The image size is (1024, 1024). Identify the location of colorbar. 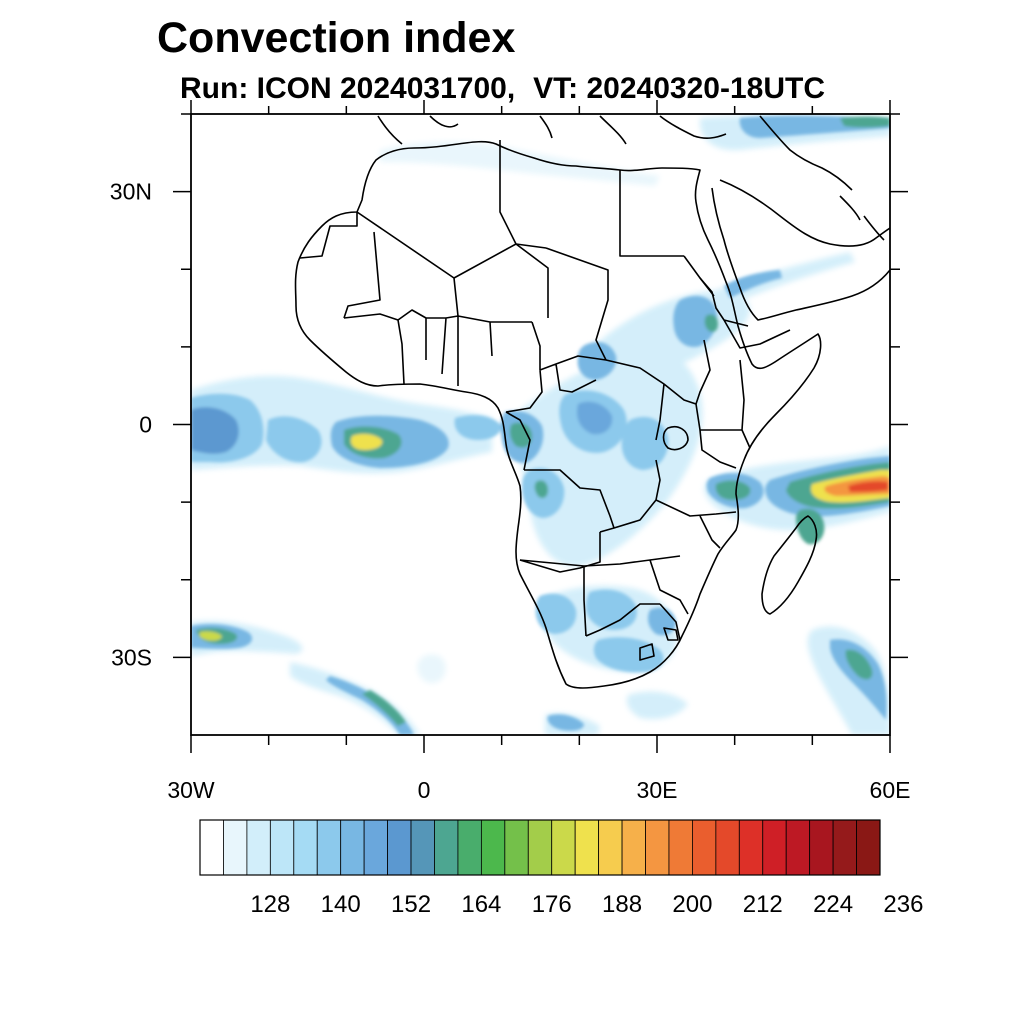
(540, 847).